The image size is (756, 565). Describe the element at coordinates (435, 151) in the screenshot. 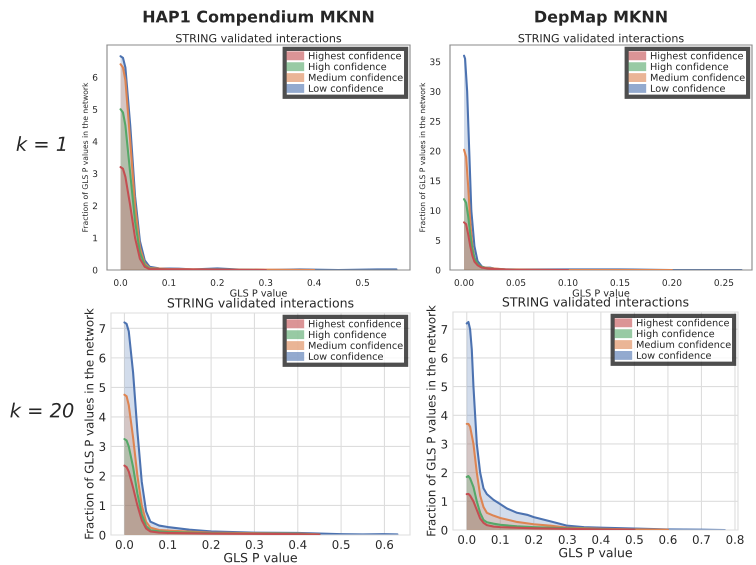

I see `y-tick-label: 20` at that location.